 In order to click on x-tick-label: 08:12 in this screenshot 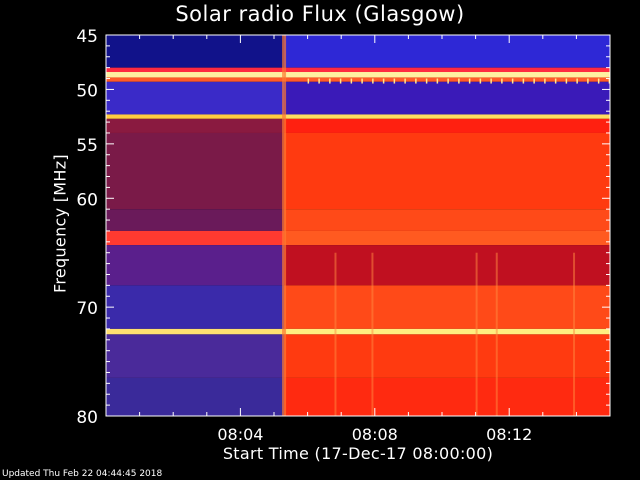, I will do `click(509, 434)`.